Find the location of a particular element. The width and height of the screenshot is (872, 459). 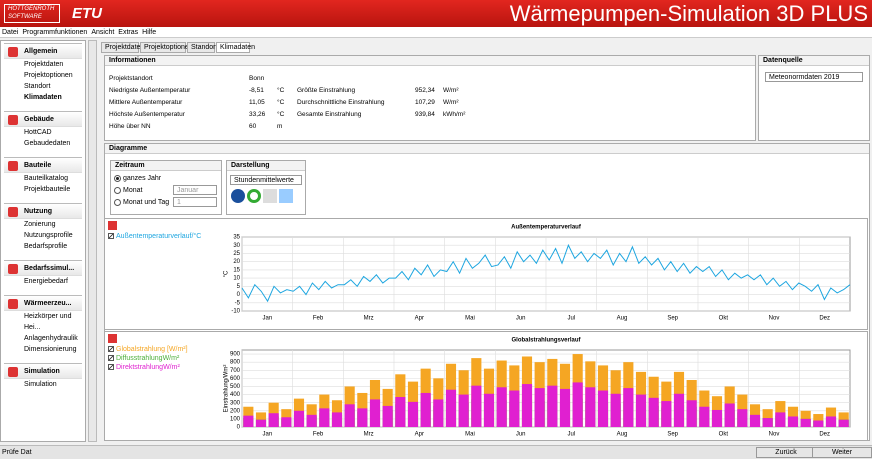

x-tick-label: Mai is located at coordinates (470, 435).